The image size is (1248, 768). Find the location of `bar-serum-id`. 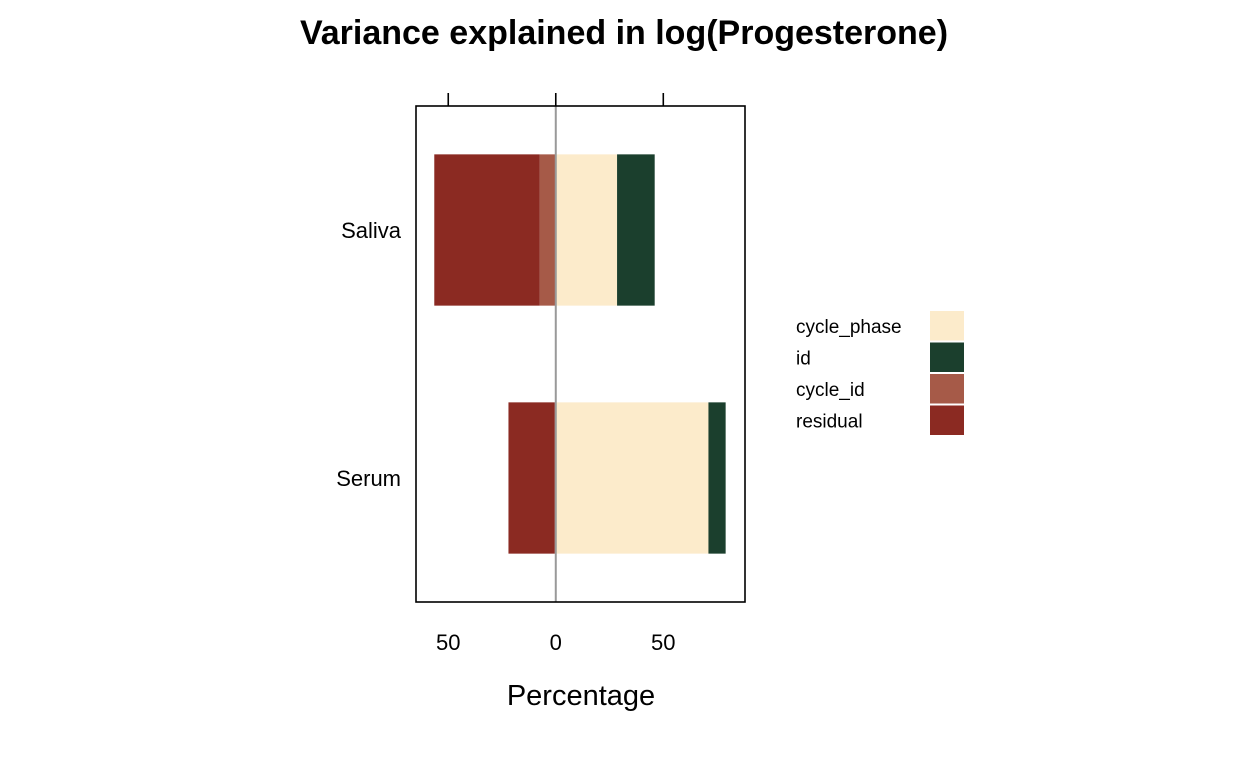

bar-serum-id is located at coordinates (717, 478).